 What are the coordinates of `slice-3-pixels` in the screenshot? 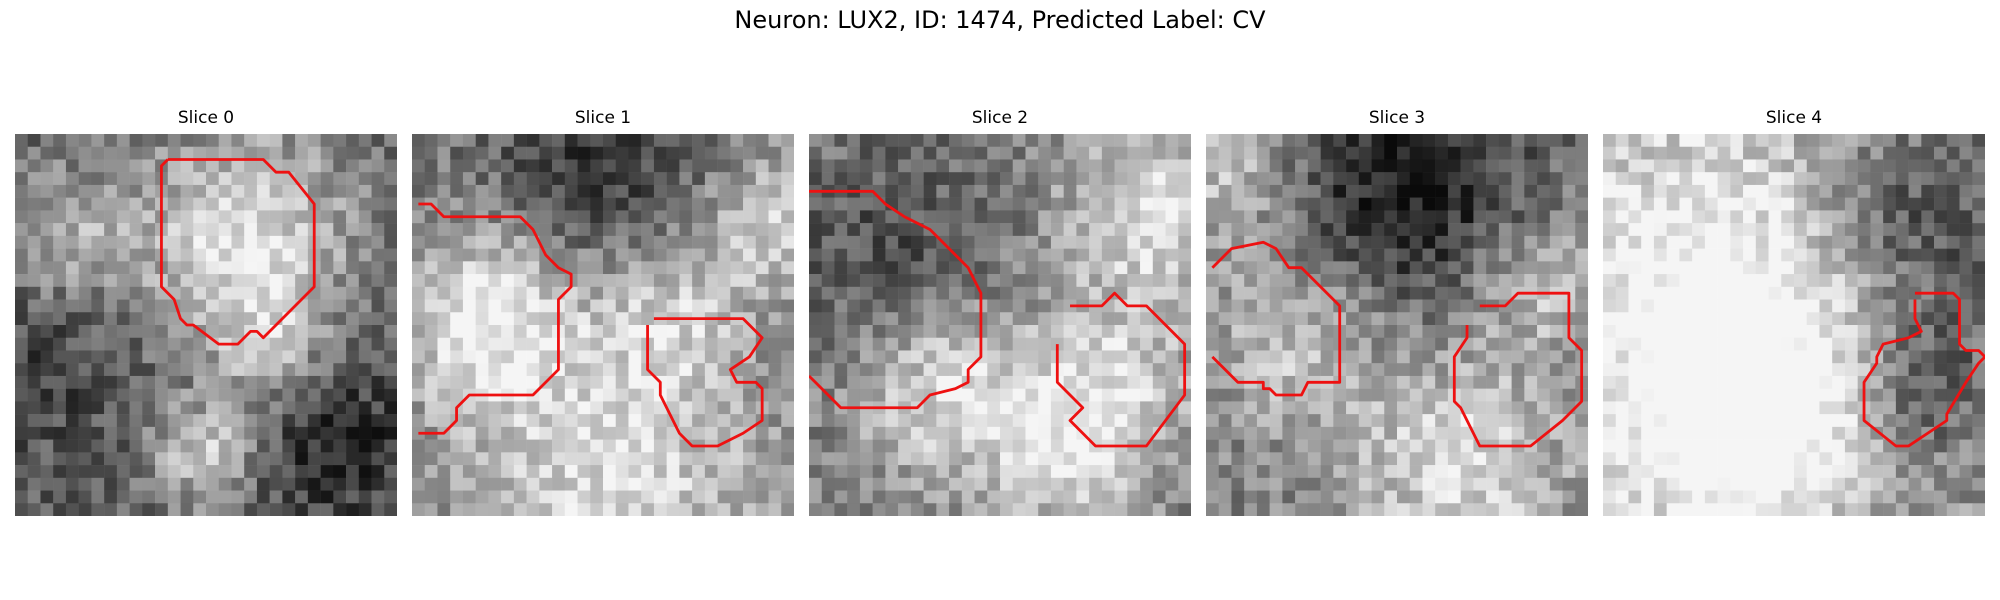 It's located at (1397, 325).